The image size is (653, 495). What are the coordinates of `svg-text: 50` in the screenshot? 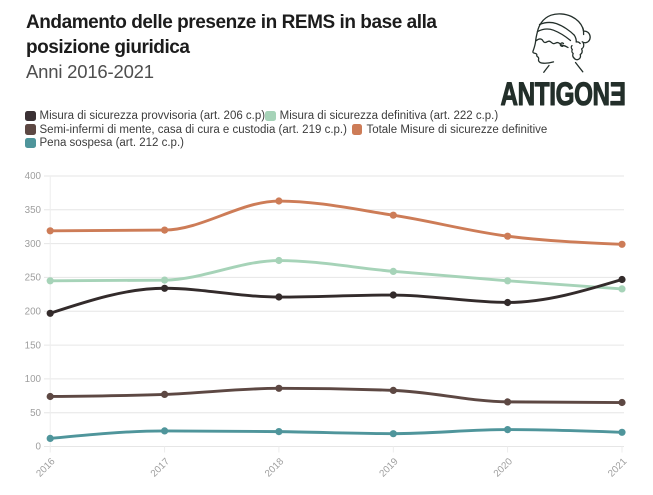 It's located at (35, 413).